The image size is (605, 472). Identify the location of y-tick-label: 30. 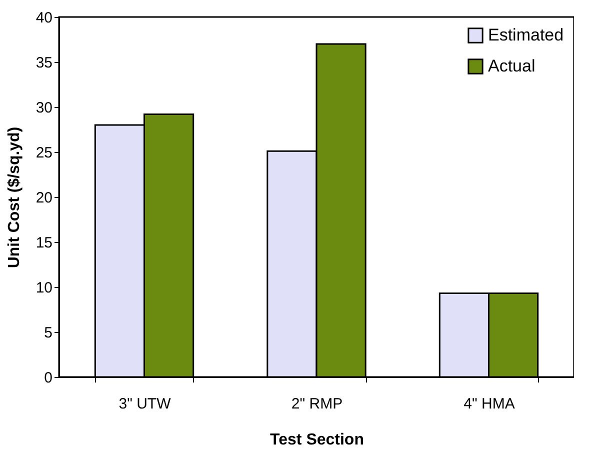
(44, 108).